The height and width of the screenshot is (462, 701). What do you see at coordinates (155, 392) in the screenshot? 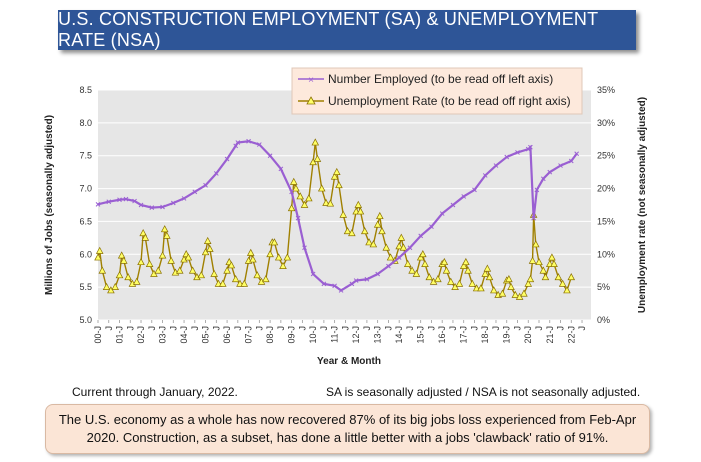
I see `current-through-note: Current through January, 2022.` at bounding box center [155, 392].